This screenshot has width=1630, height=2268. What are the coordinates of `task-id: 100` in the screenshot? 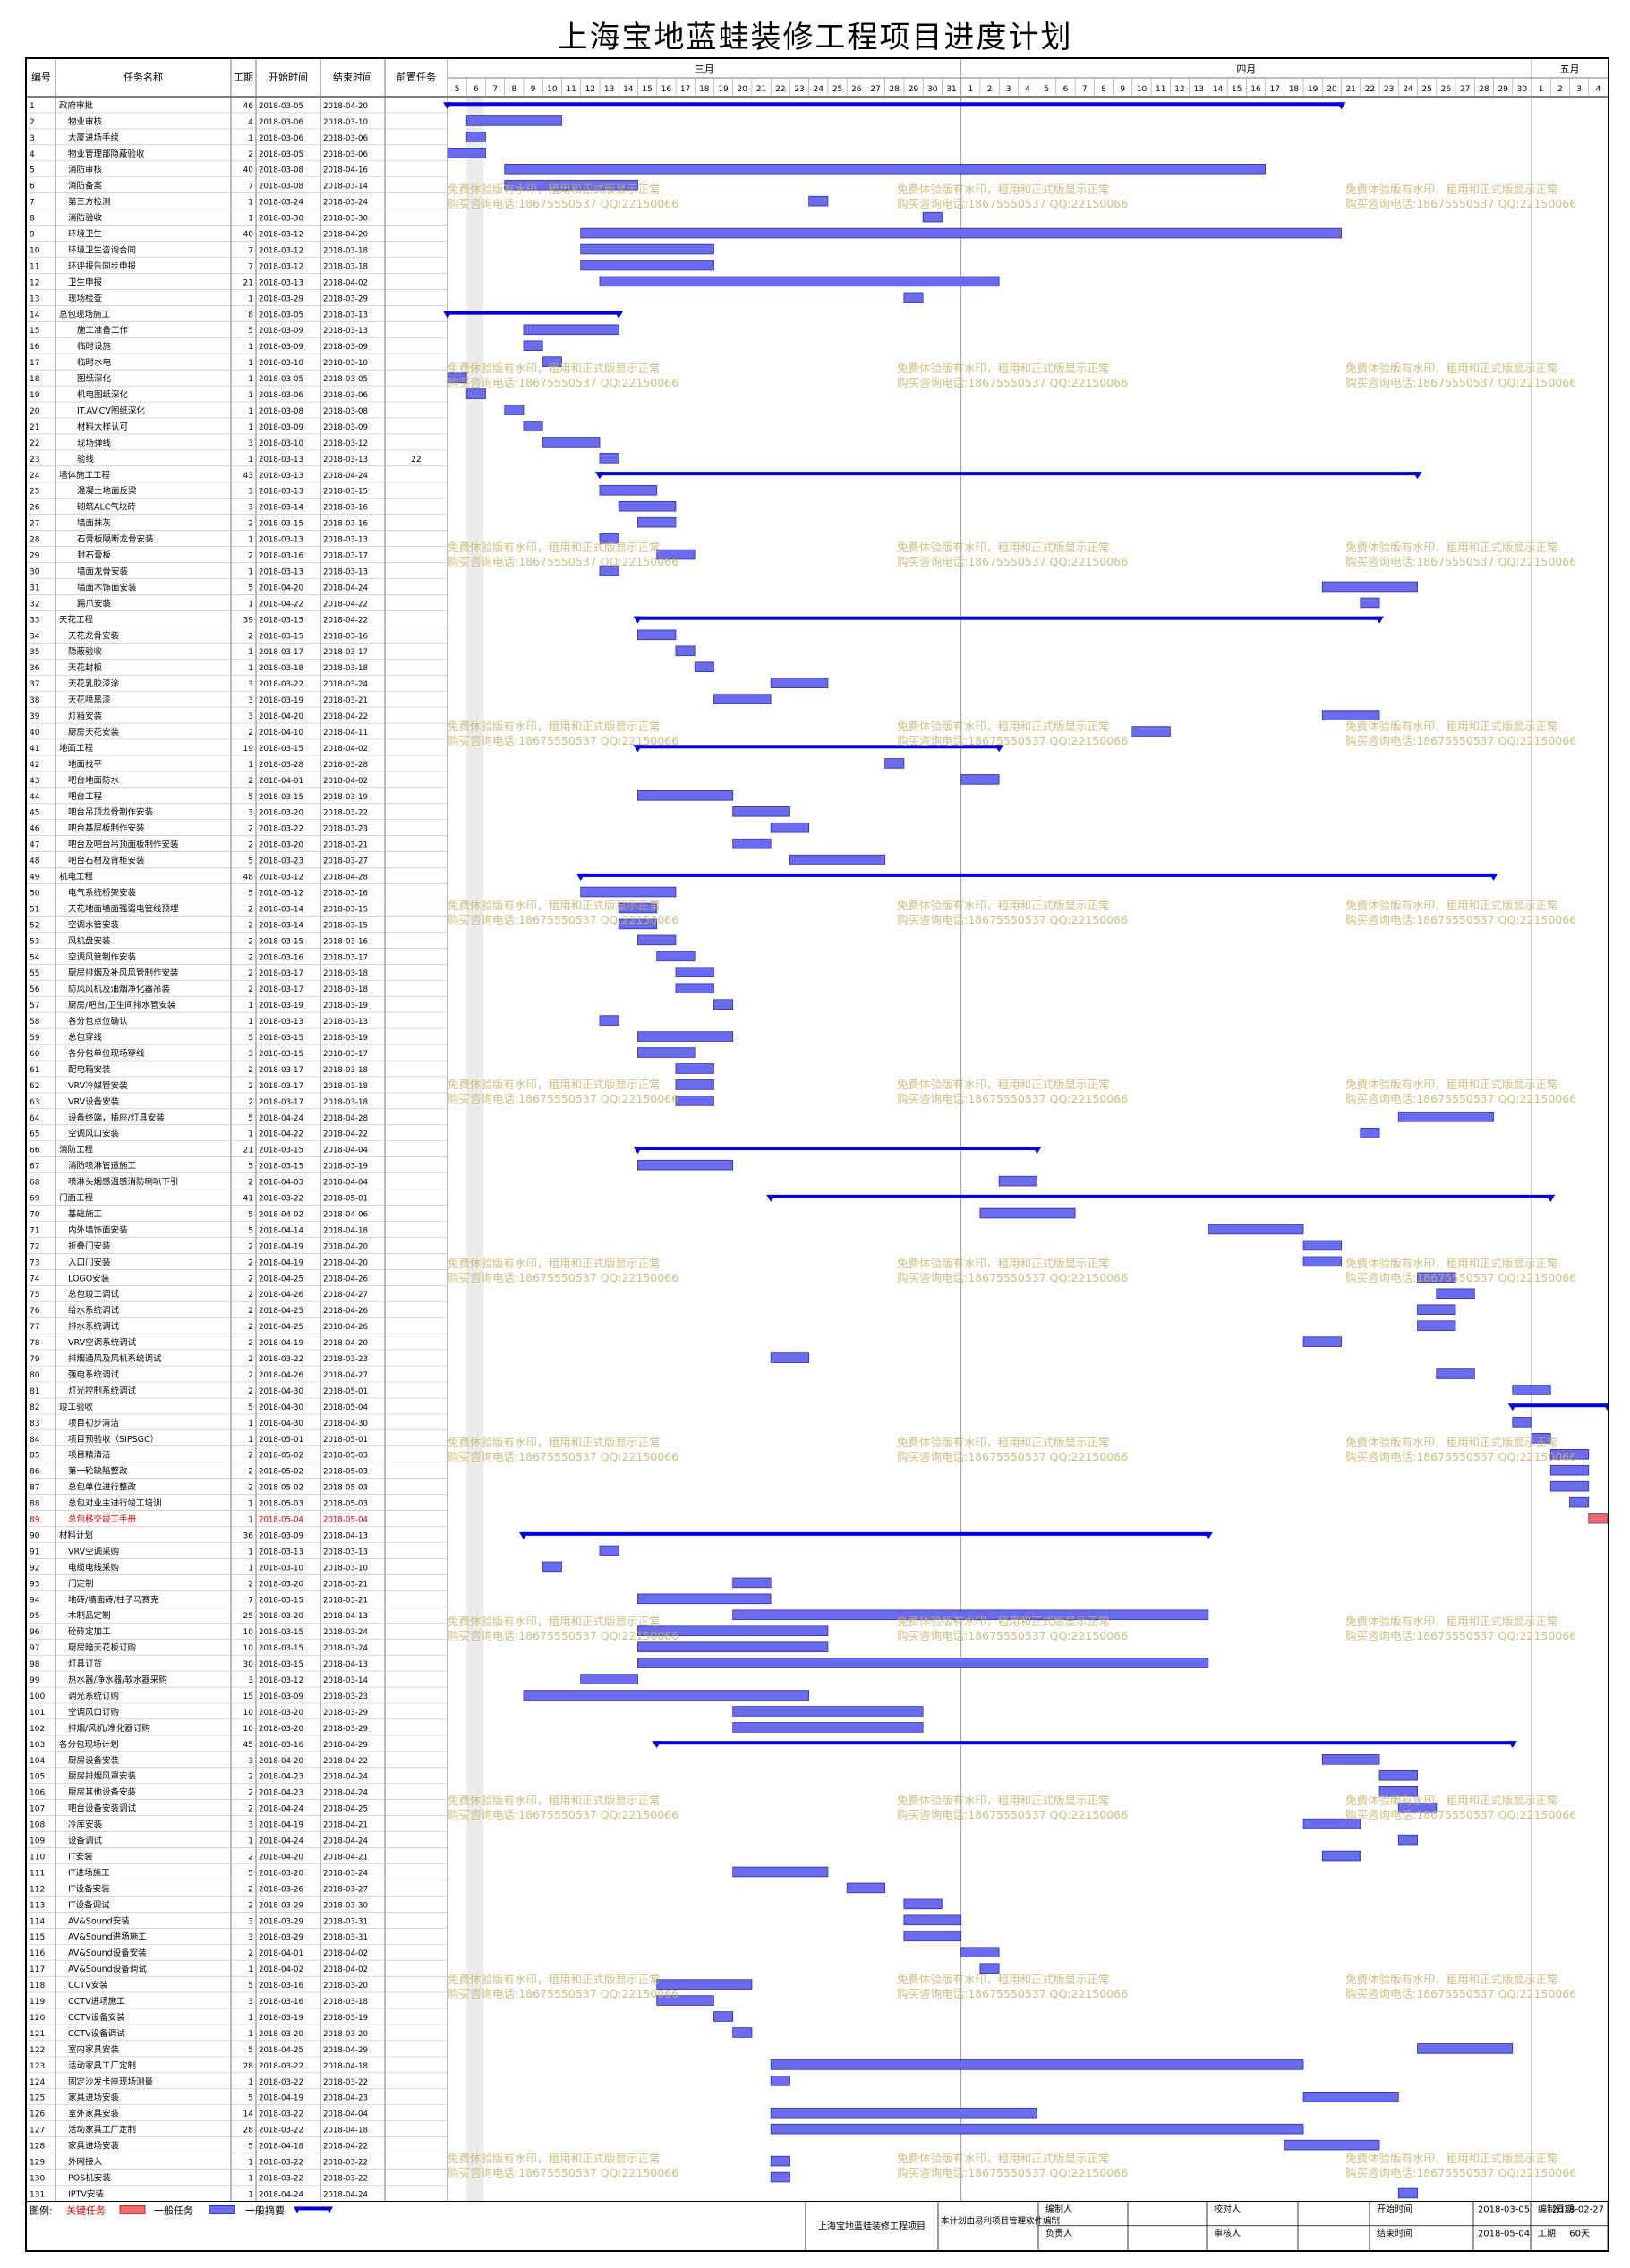 It's located at (37, 1697).